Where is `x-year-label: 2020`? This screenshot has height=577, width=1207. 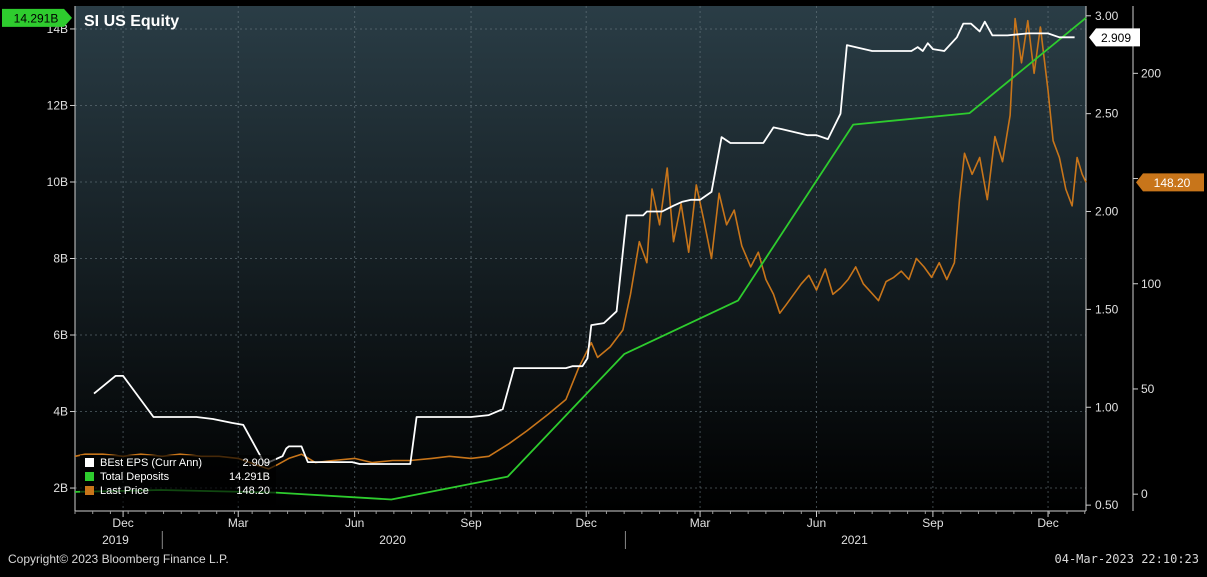 x-year-label: 2020 is located at coordinates (392, 540).